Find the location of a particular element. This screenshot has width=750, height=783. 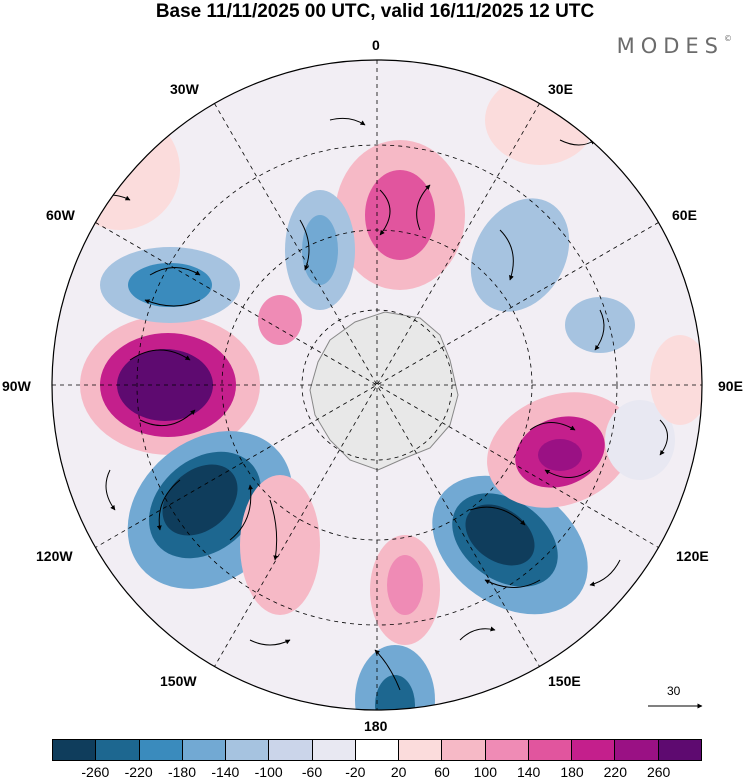

brand-text: MODES is located at coordinates (670, 46).